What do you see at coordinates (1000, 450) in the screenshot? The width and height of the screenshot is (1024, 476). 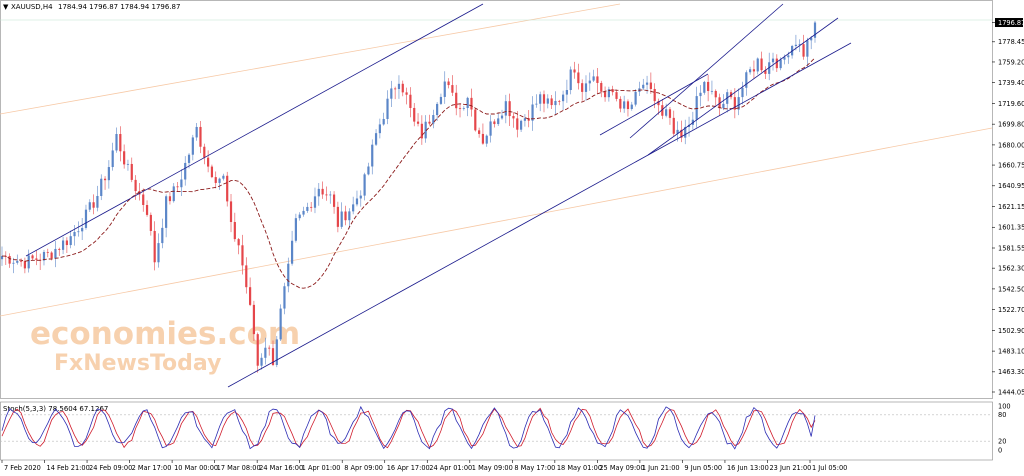 I see `stoch-tick-label: 0` at bounding box center [1000, 450].